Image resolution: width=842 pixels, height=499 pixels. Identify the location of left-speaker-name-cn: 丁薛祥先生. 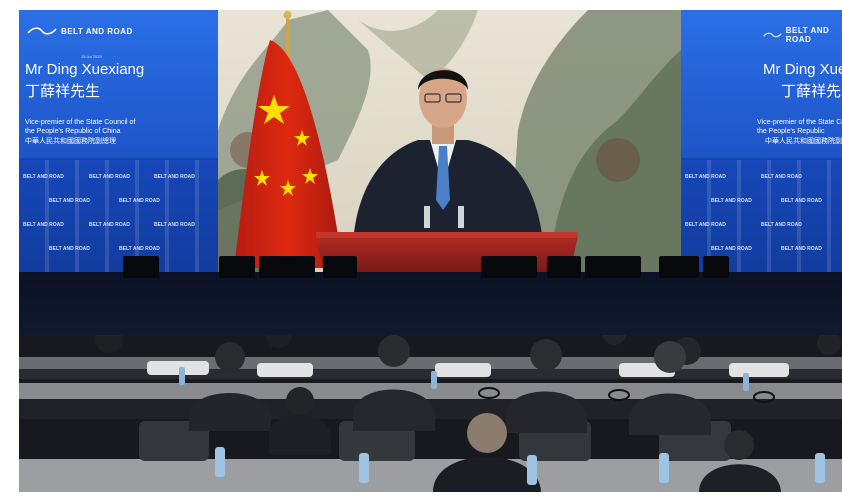
(63, 91).